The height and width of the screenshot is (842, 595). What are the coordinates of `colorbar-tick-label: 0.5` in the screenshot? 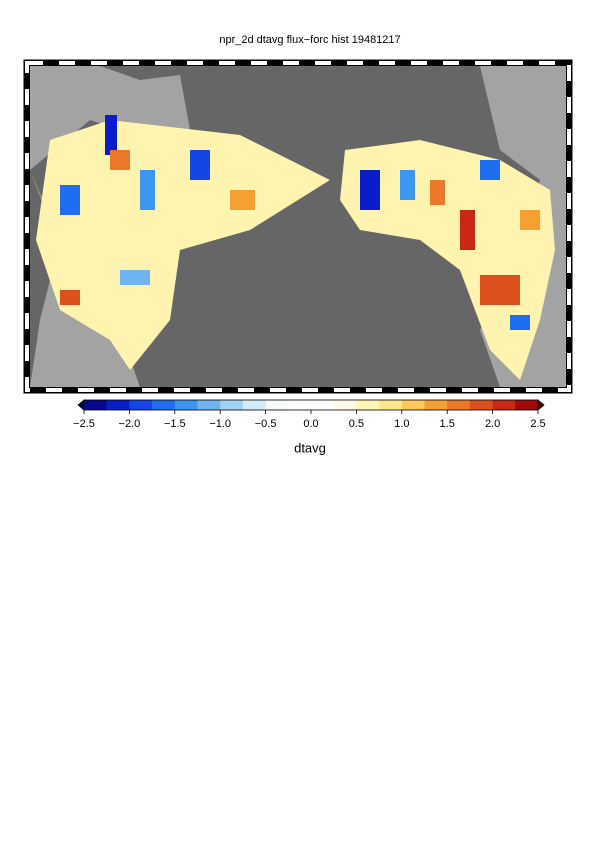 It's located at (356, 424).